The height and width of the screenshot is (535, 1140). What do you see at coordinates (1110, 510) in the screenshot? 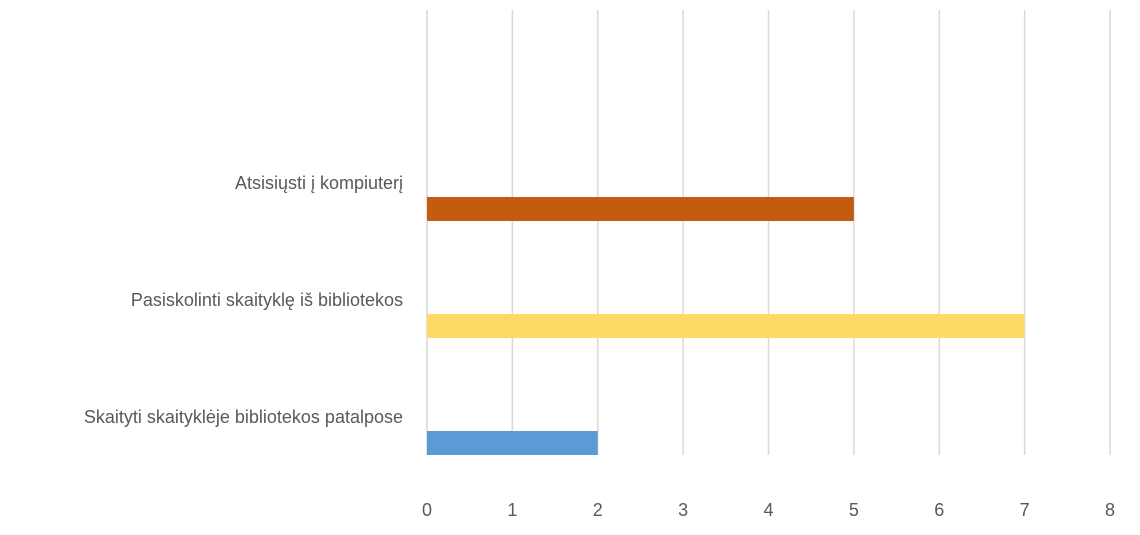
I see `x-tick-label: 8` at bounding box center [1110, 510].